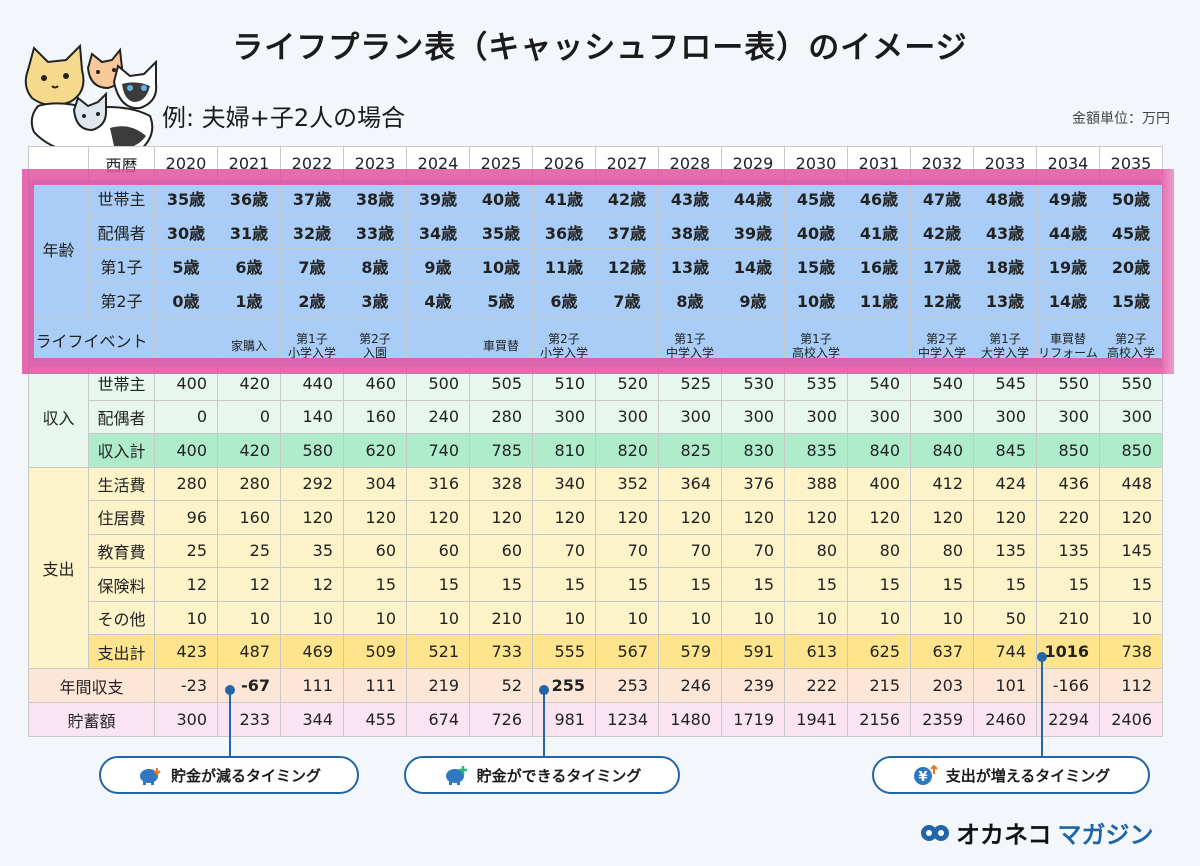 The width and height of the screenshot is (1200, 866). What do you see at coordinates (879, 265) in the screenshot?
I see `age-cell: 16歳` at bounding box center [879, 265].